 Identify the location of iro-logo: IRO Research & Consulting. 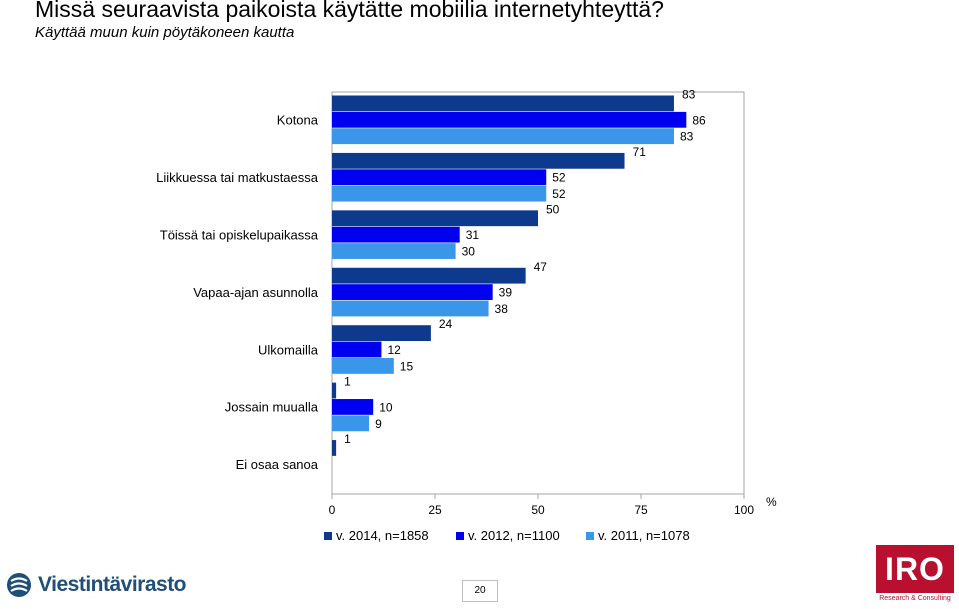
(915, 576).